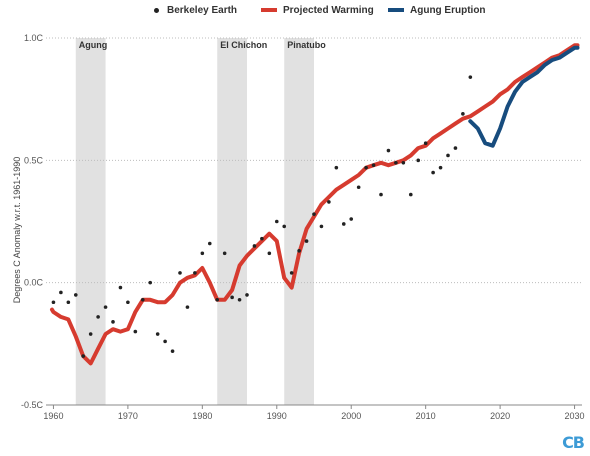 Image resolution: width=590 pixels, height=456 pixels. Describe the element at coordinates (128, 416) in the screenshot. I see `x-tick-label: 1970` at that location.